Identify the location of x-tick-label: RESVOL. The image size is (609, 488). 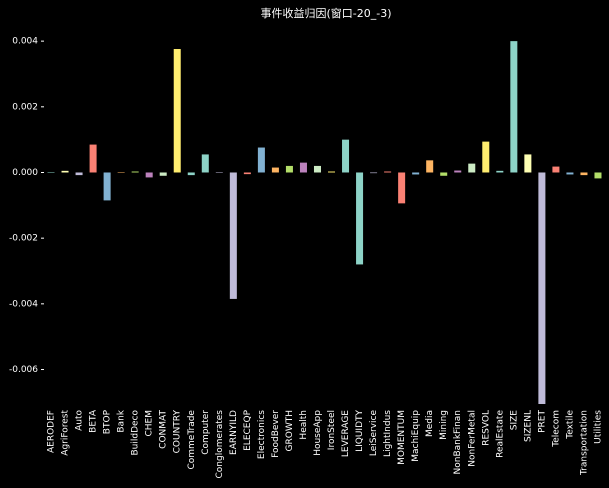
(486, 428).